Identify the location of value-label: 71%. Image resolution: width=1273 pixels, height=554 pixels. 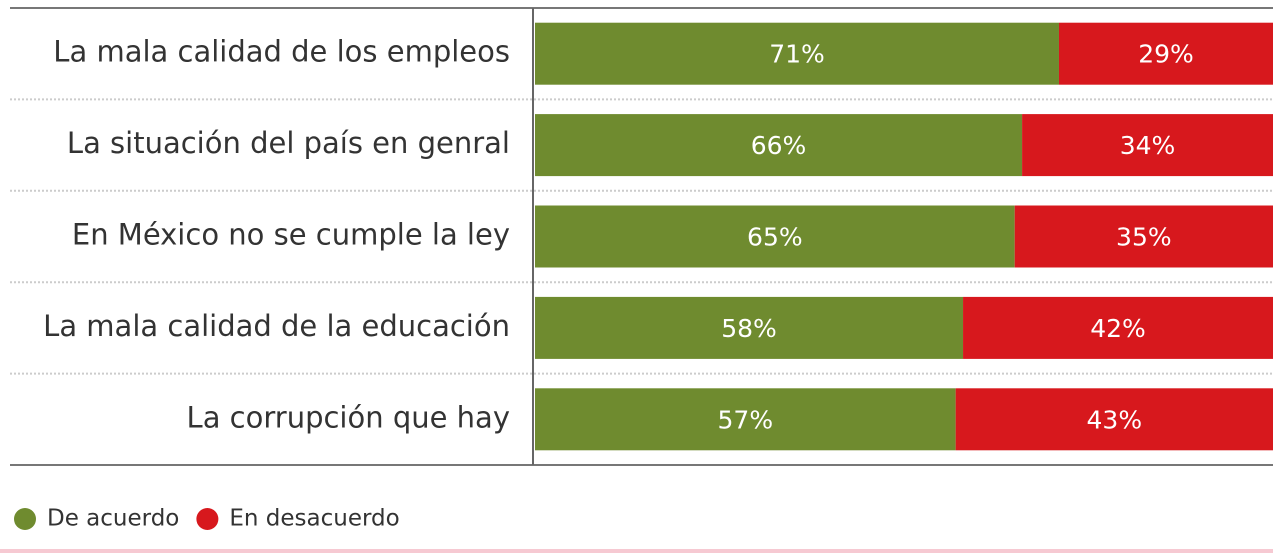
(797, 54).